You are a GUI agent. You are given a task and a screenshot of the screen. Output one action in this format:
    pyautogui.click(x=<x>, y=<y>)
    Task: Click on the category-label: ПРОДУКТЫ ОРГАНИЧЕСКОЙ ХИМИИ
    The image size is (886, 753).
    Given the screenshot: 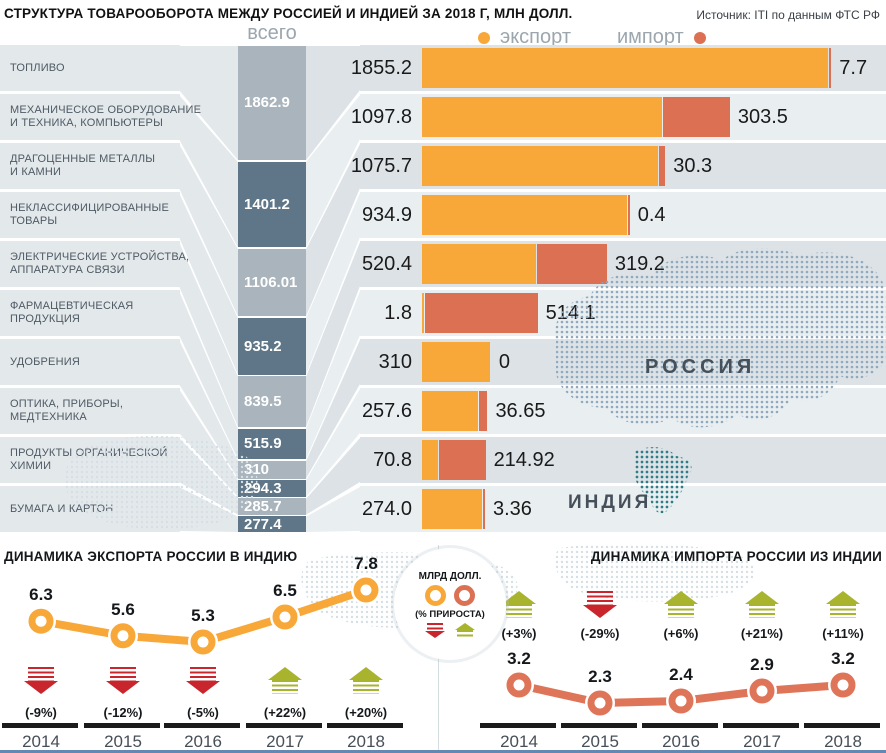 What is the action you would take?
    pyautogui.click(x=130, y=460)
    